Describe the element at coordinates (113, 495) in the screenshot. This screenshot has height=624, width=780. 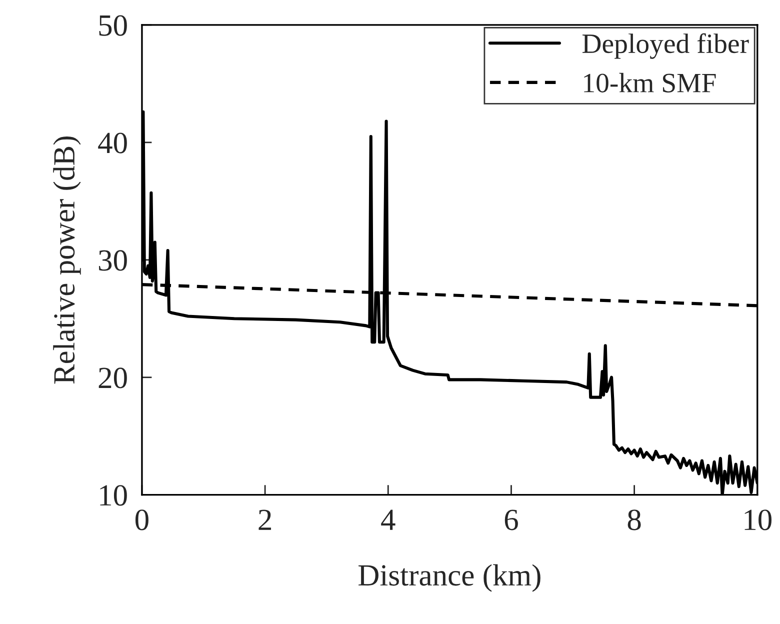
I see `y-tick-label: 10` at that location.